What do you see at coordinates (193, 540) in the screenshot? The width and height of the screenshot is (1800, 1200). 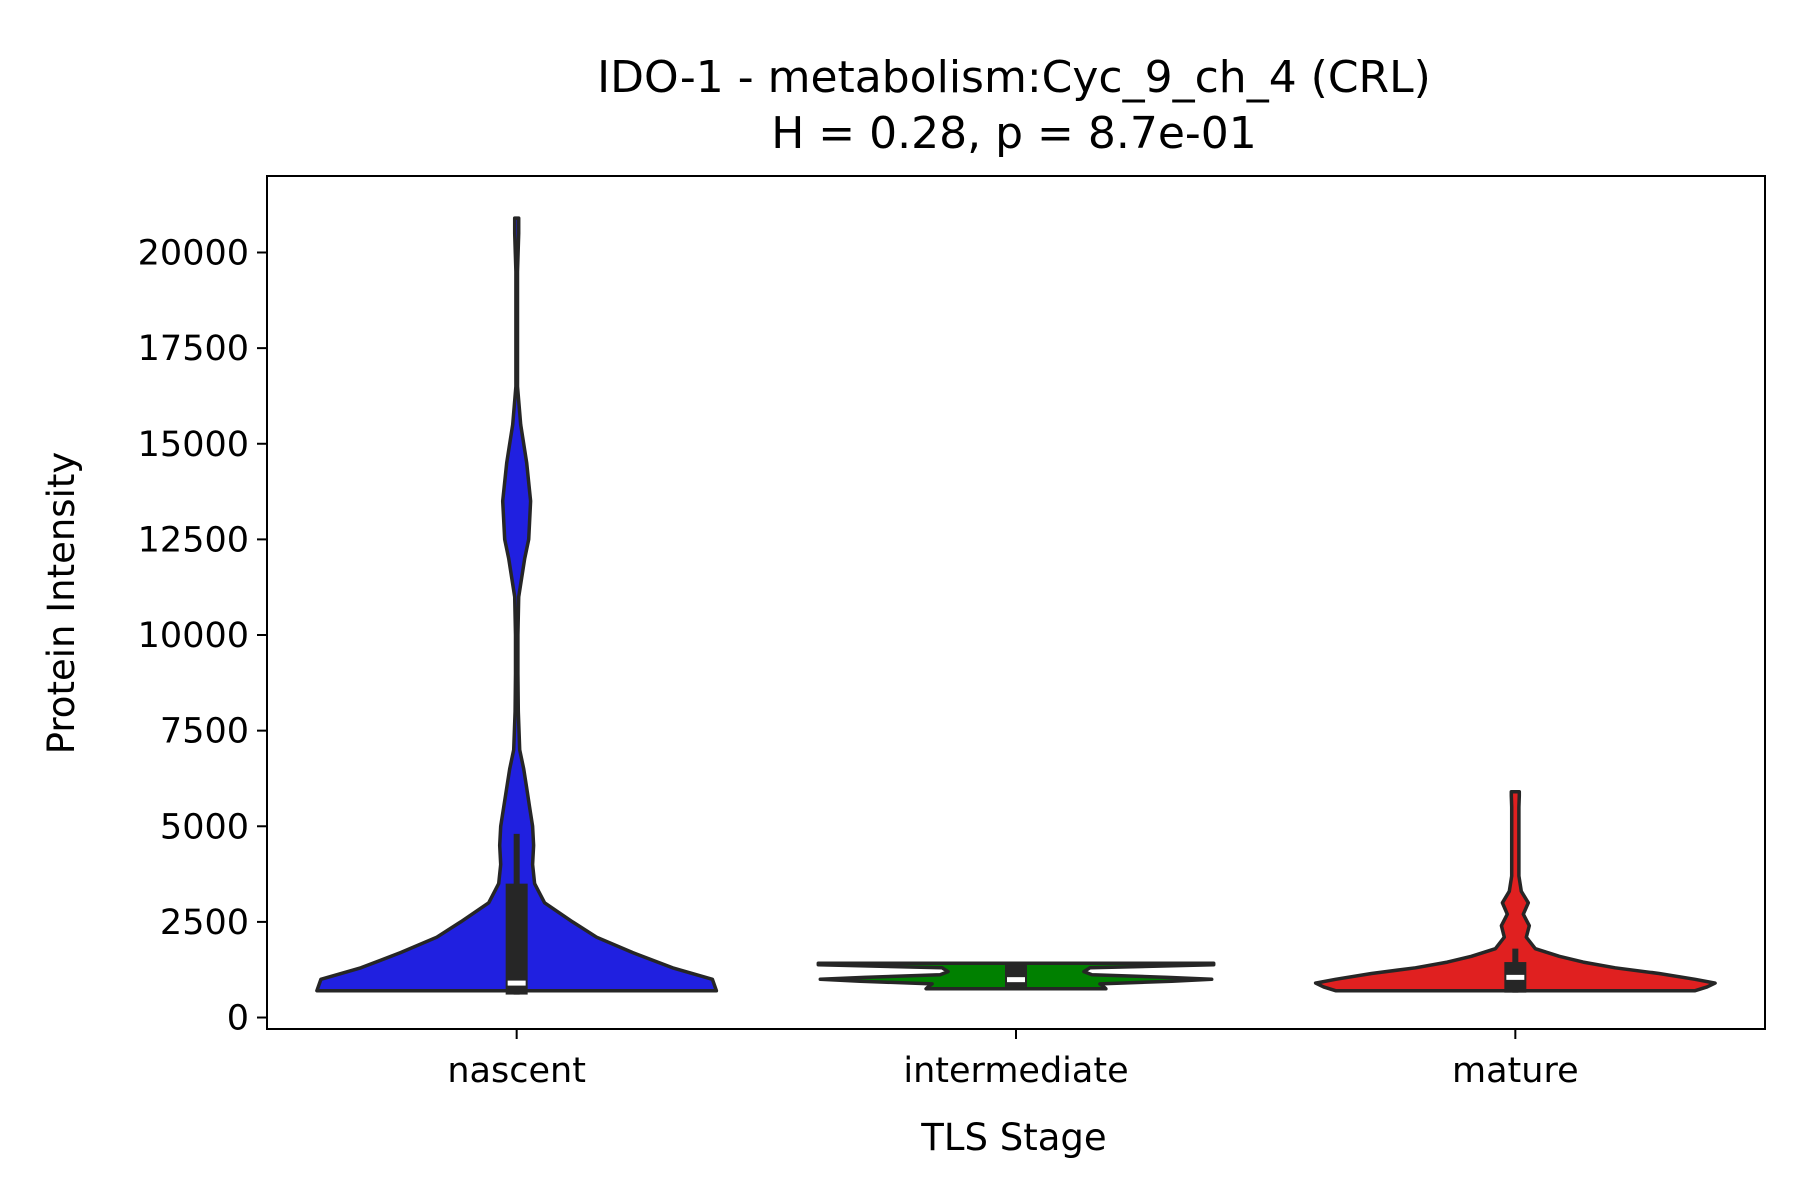 I see `y-tick-label: 12500` at bounding box center [193, 540].